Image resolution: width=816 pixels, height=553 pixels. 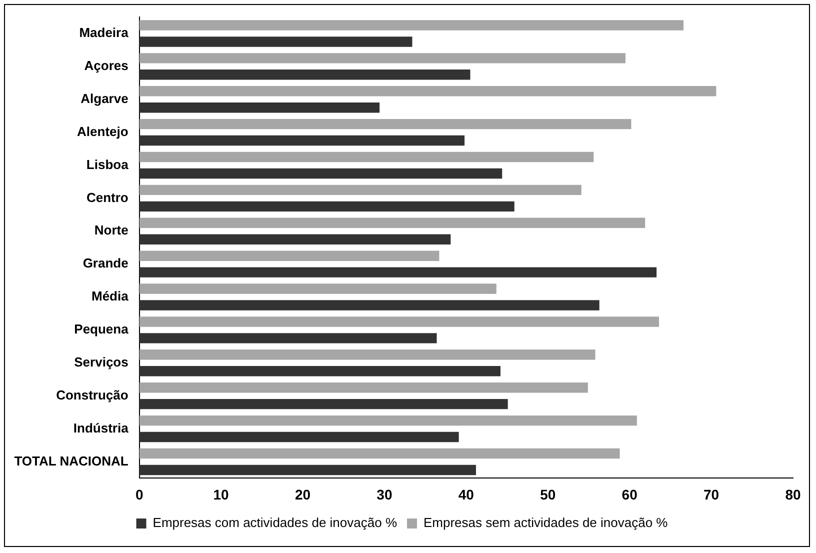 What do you see at coordinates (104, 32) in the screenshot?
I see `y-tick-label: Madeira` at bounding box center [104, 32].